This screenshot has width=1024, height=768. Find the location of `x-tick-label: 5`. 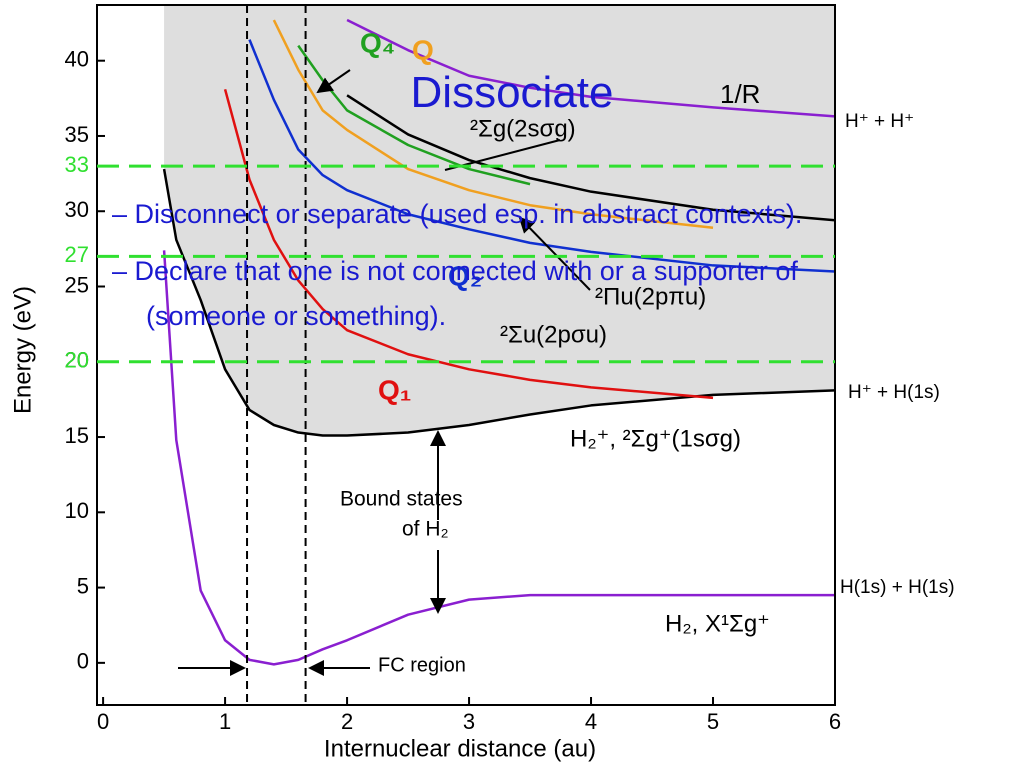

x-tick-label: 5 is located at coordinates (713, 721).